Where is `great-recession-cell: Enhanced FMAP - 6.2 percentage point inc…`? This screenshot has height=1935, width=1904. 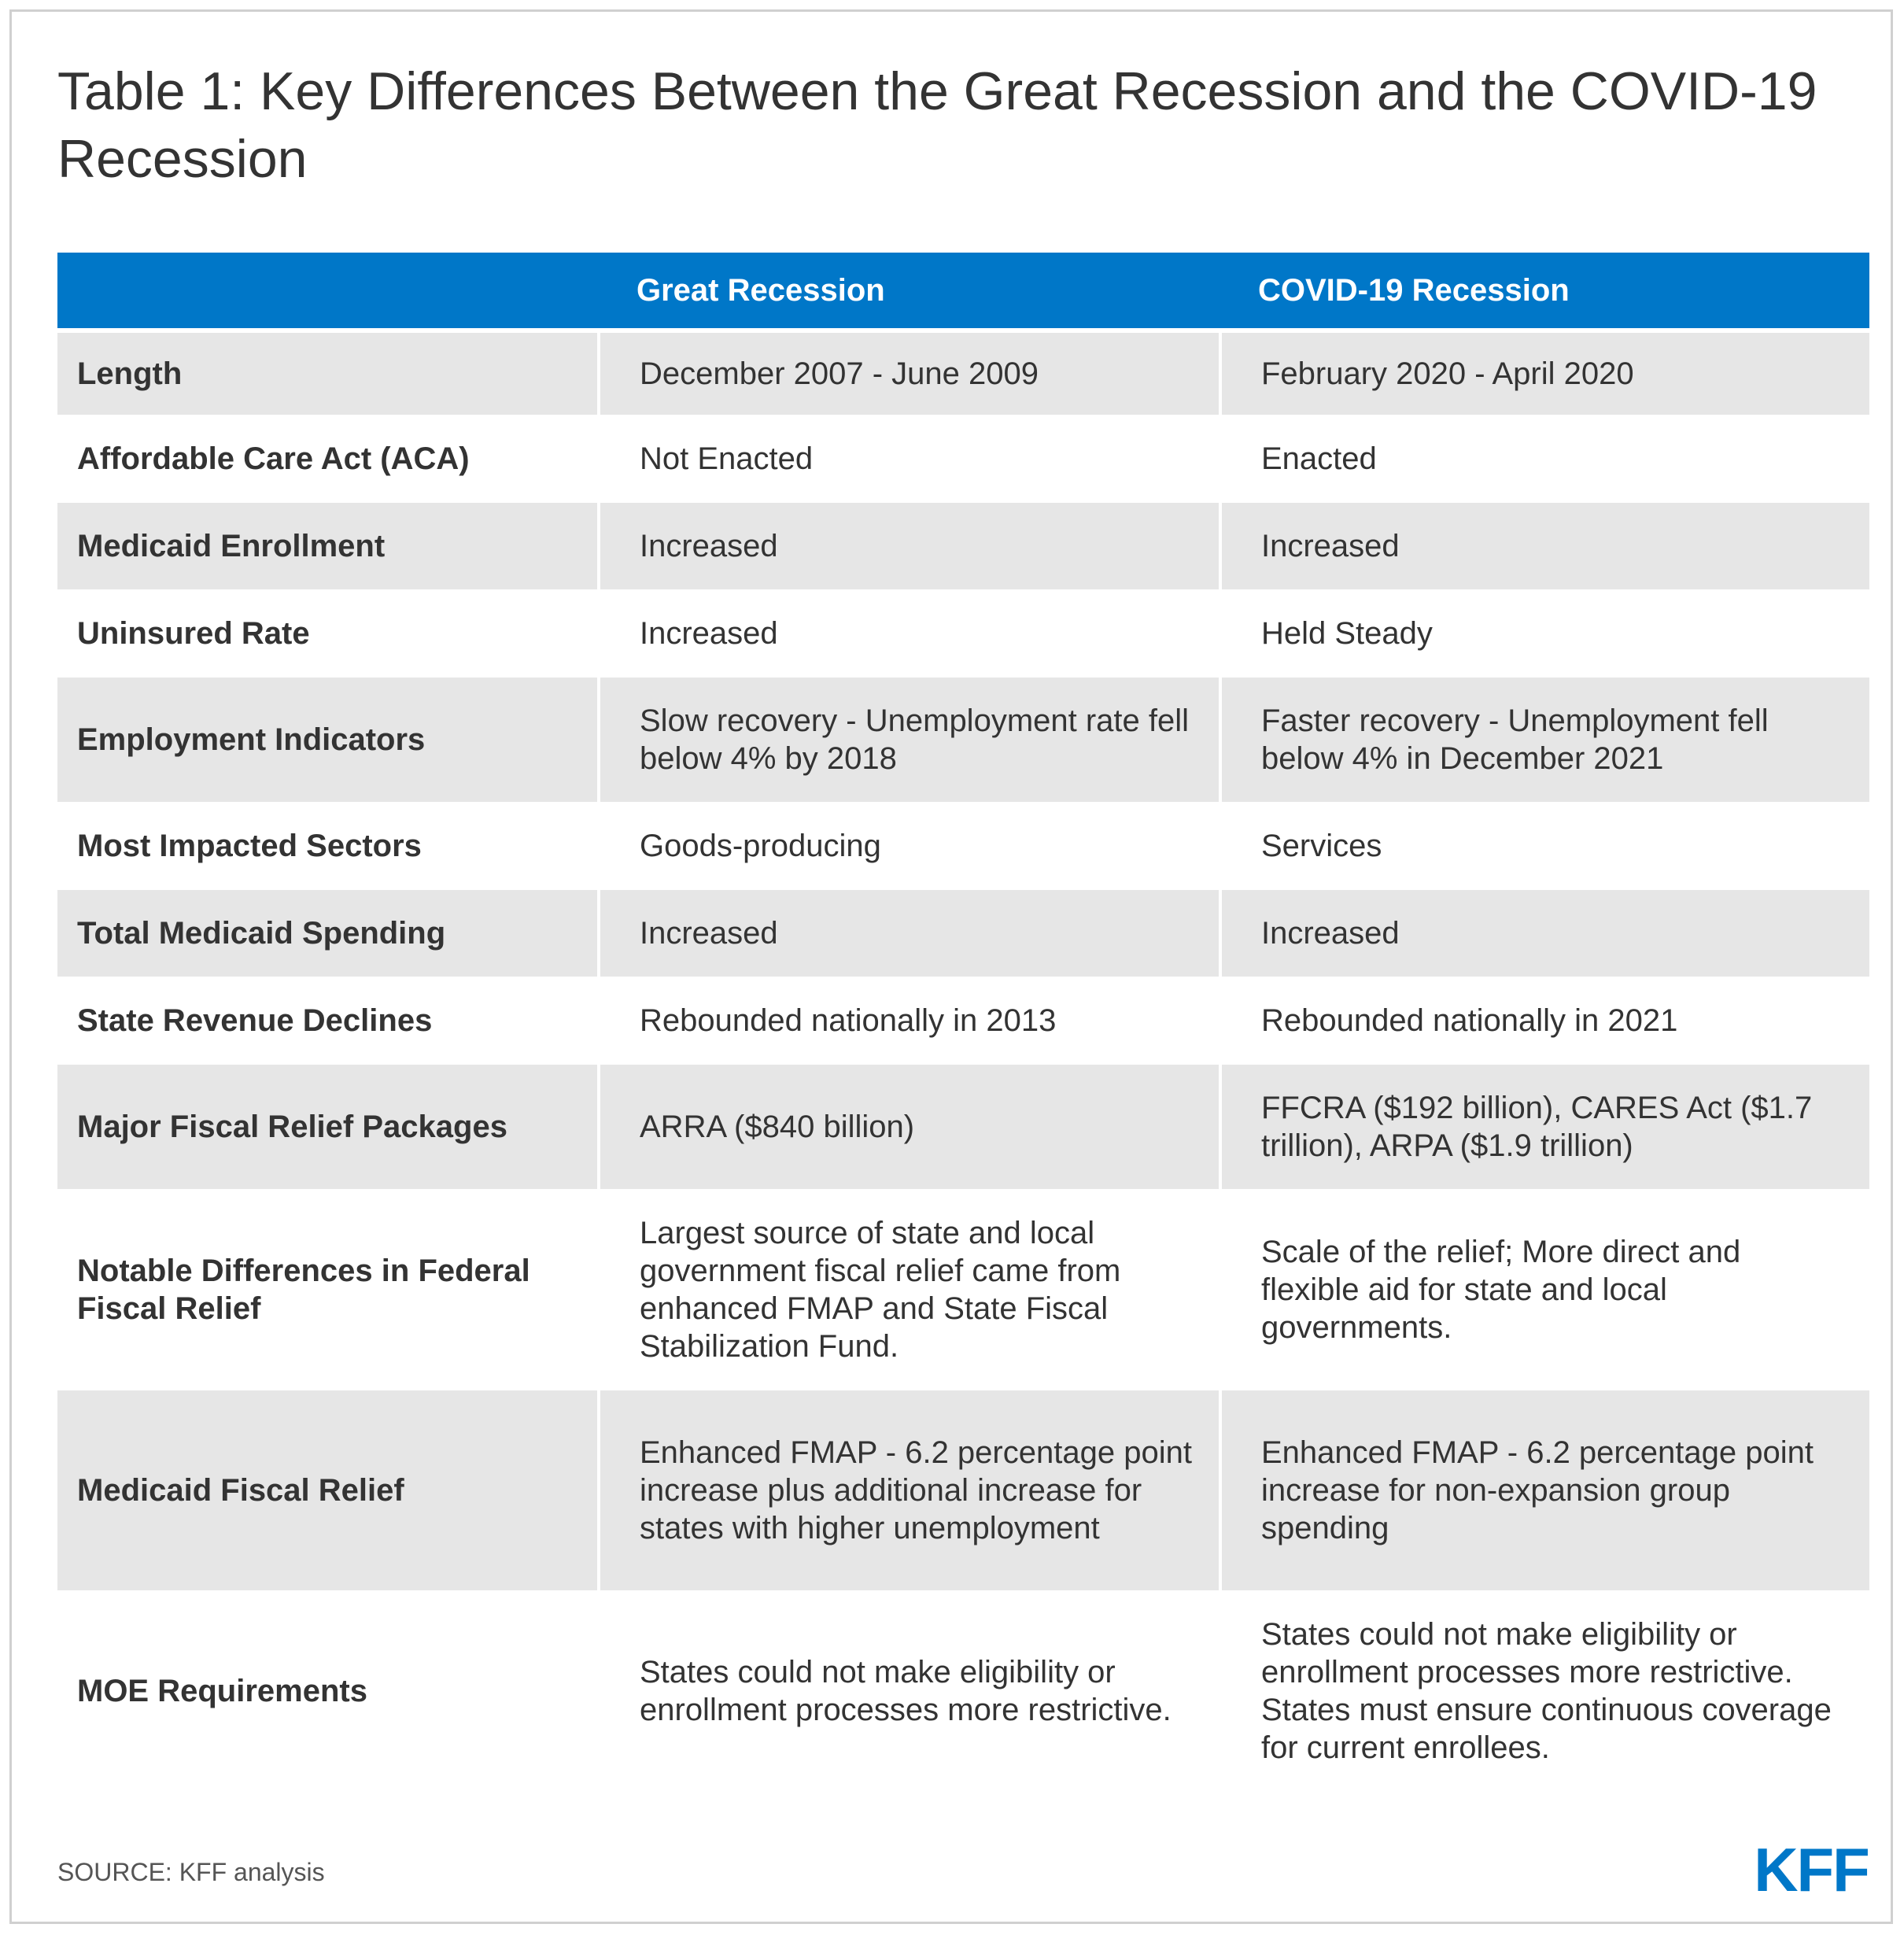
great-recession-cell: Enhanced FMAP - 6.2 percentage point inc… is located at coordinates (908, 1490).